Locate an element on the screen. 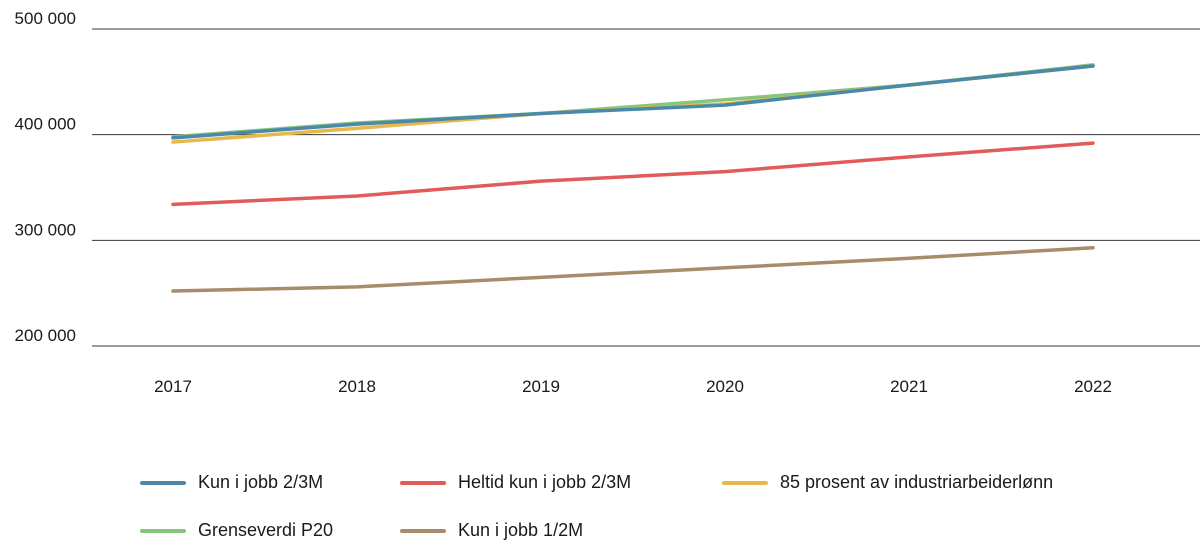  y-tick-label: 500 000 is located at coordinates (45, 18).